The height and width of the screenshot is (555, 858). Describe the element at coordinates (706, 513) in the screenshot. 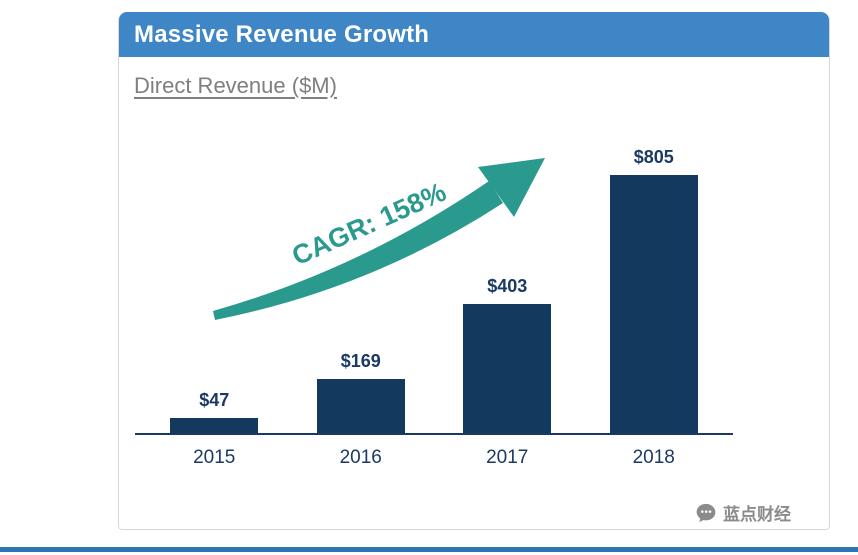

I see `watermark-logo-icon` at that location.